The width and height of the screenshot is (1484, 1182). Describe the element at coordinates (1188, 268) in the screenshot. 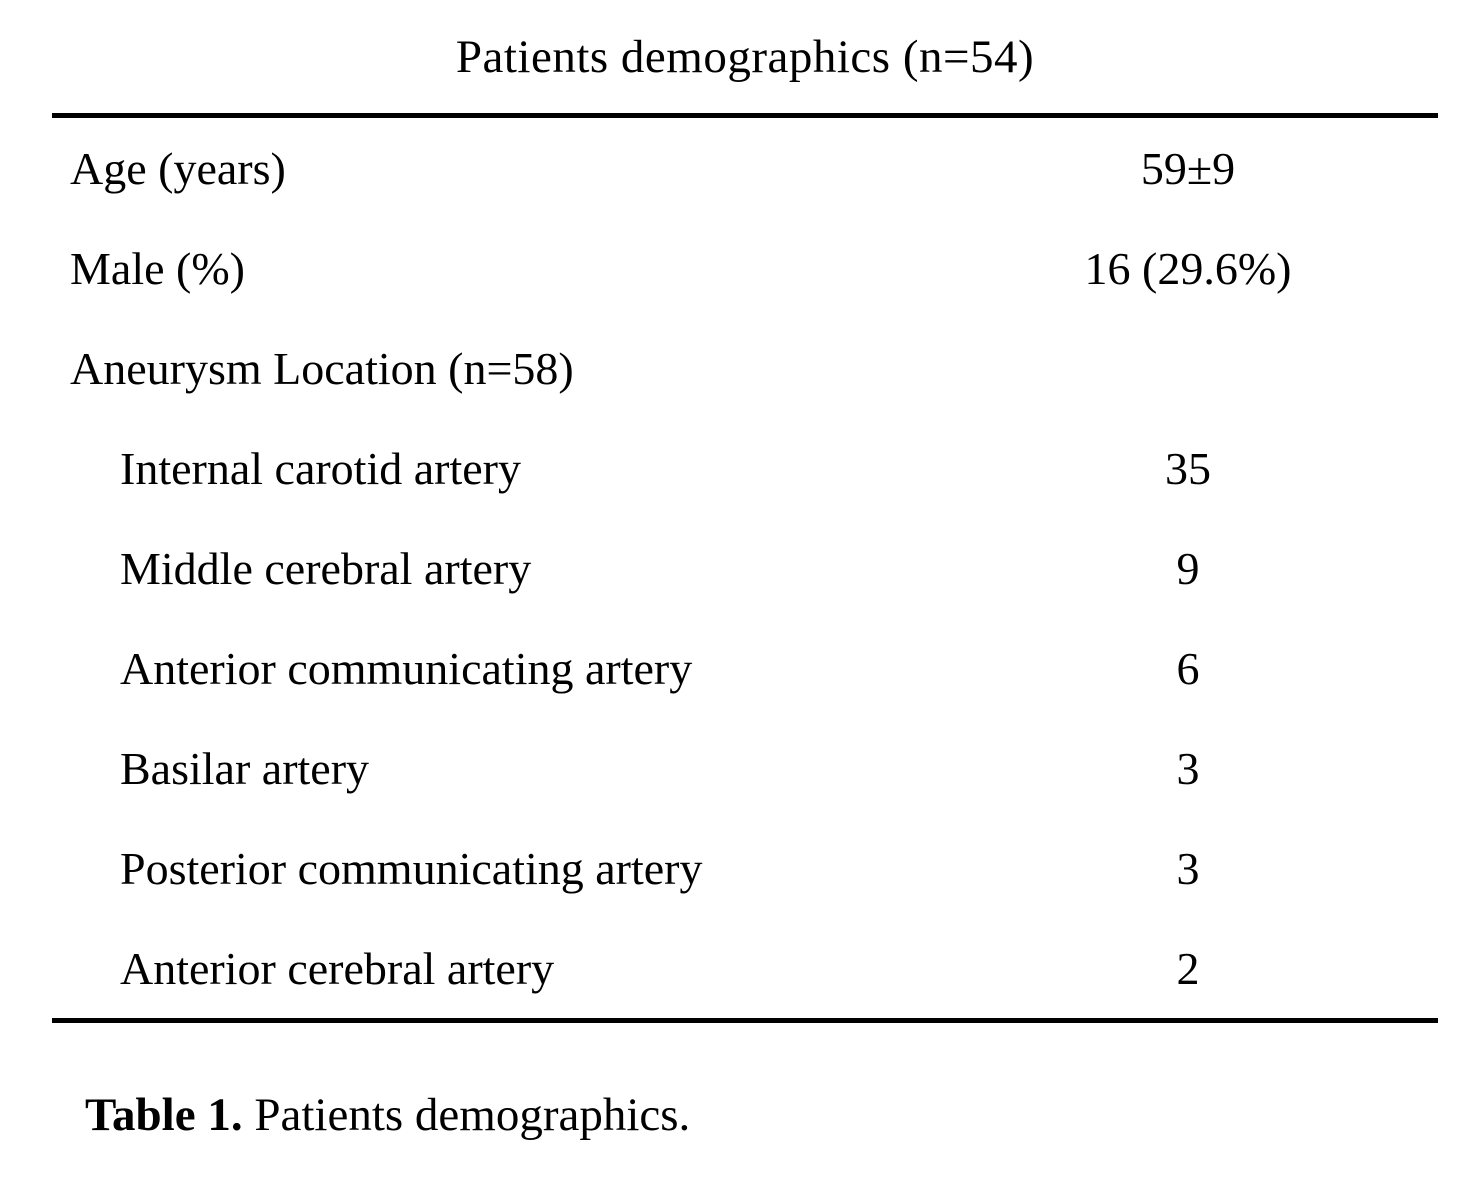

I see `row-value: 16 (29.6%)` at that location.